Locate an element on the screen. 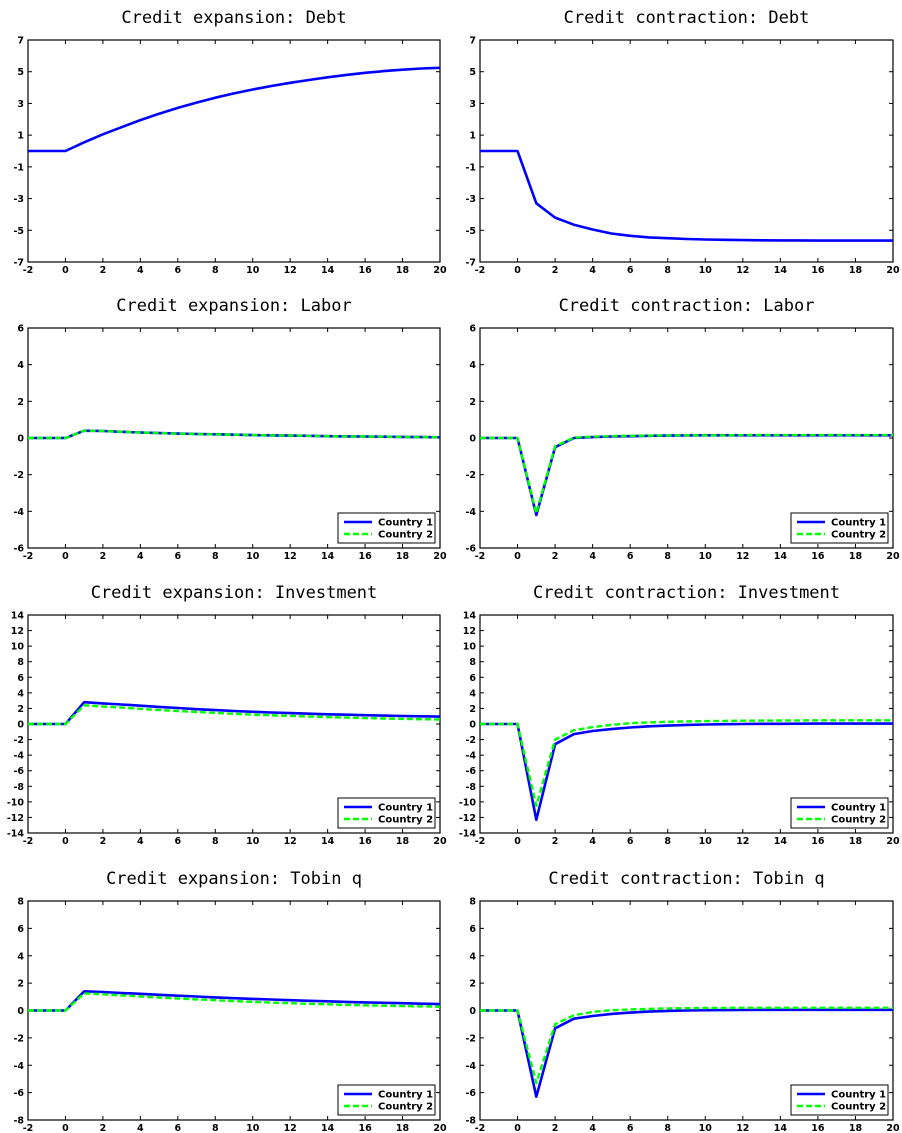  chart-title: Credit expansion: Tobin q is located at coordinates (234, 879).